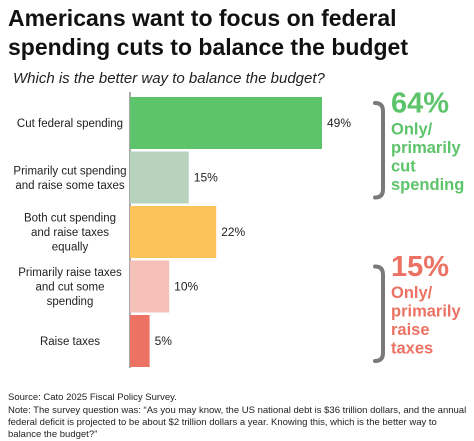 This screenshot has height=441, width=474. What do you see at coordinates (403, 166) in the screenshot?
I see `group-label: cut` at bounding box center [403, 166].